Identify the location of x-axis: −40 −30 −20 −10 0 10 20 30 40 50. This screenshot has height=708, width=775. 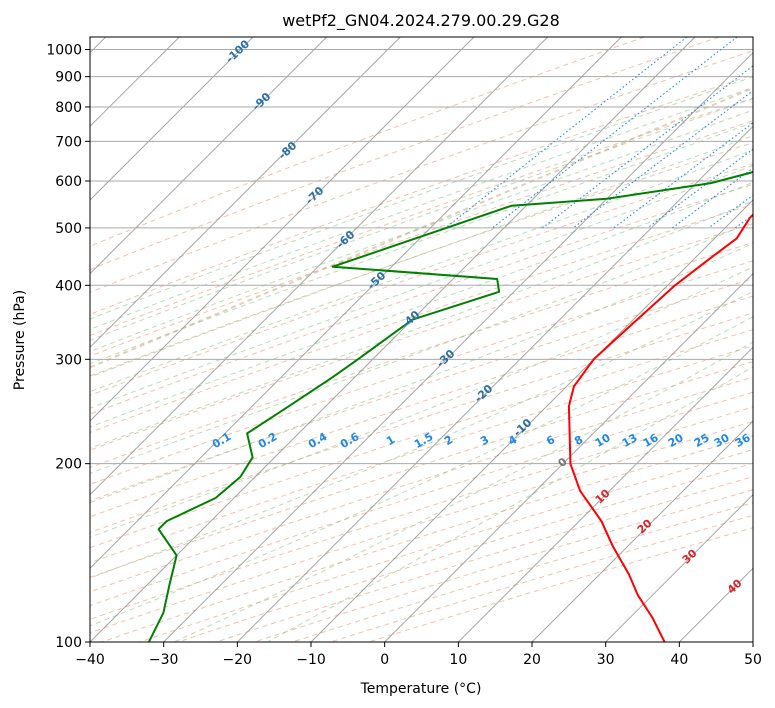
(418, 655).